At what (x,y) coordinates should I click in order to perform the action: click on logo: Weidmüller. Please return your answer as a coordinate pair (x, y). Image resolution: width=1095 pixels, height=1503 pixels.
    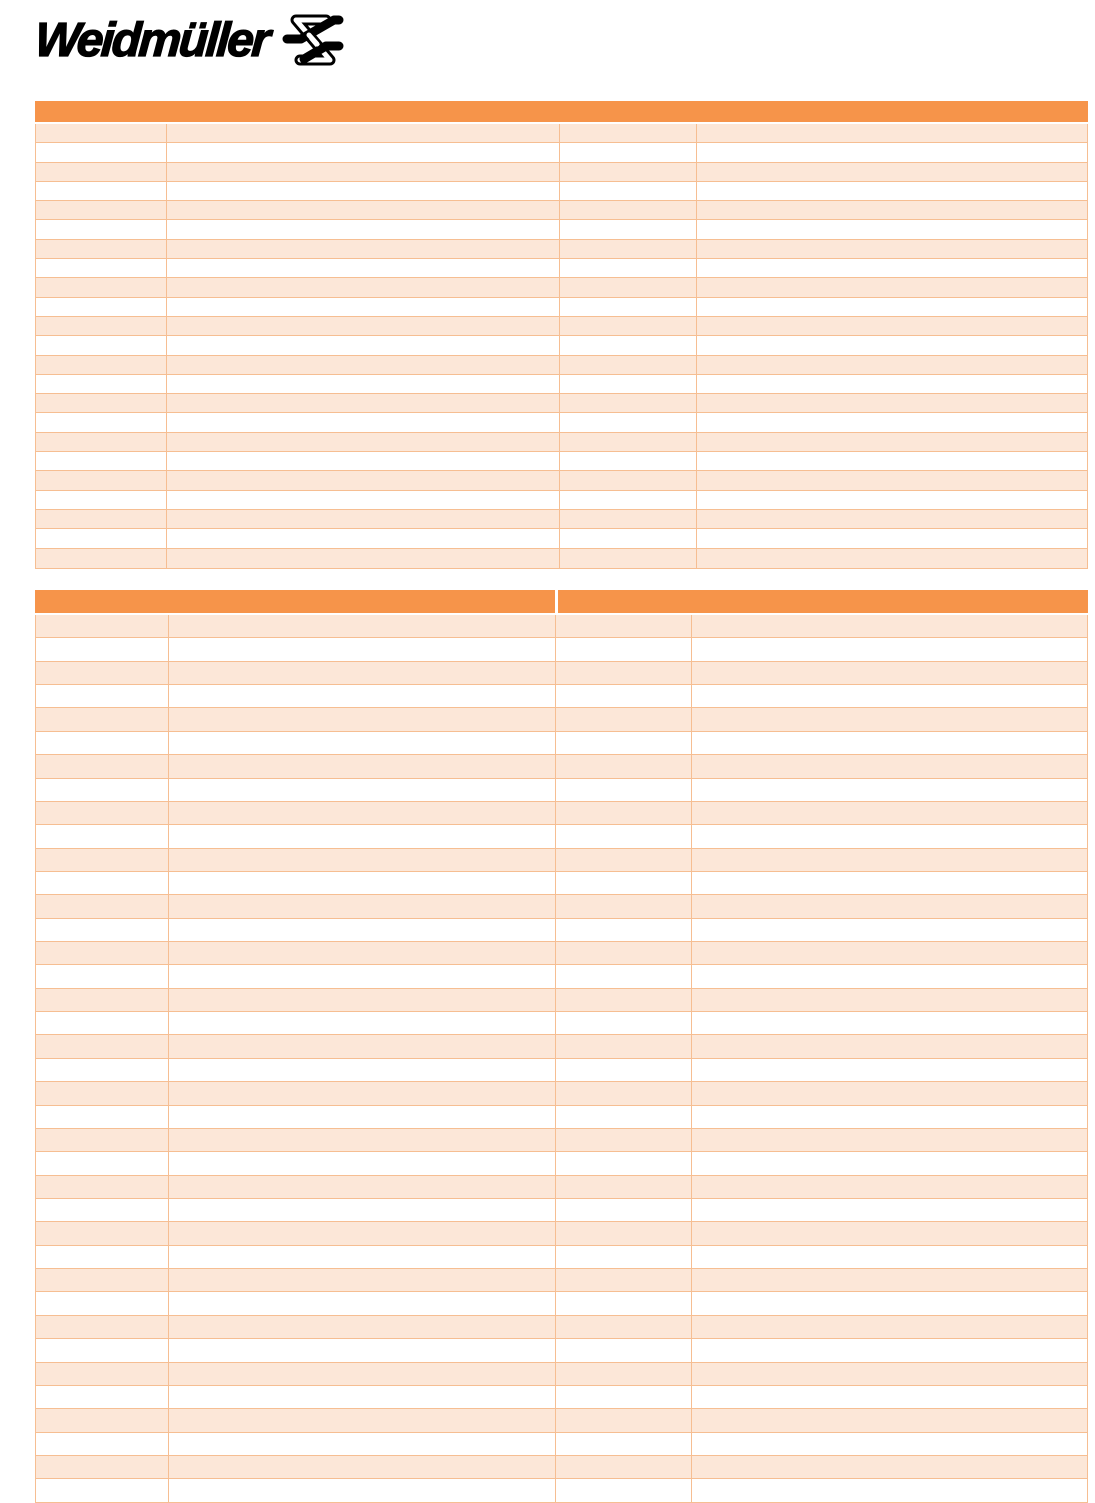
    Looking at the image, I should click on (188, 41).